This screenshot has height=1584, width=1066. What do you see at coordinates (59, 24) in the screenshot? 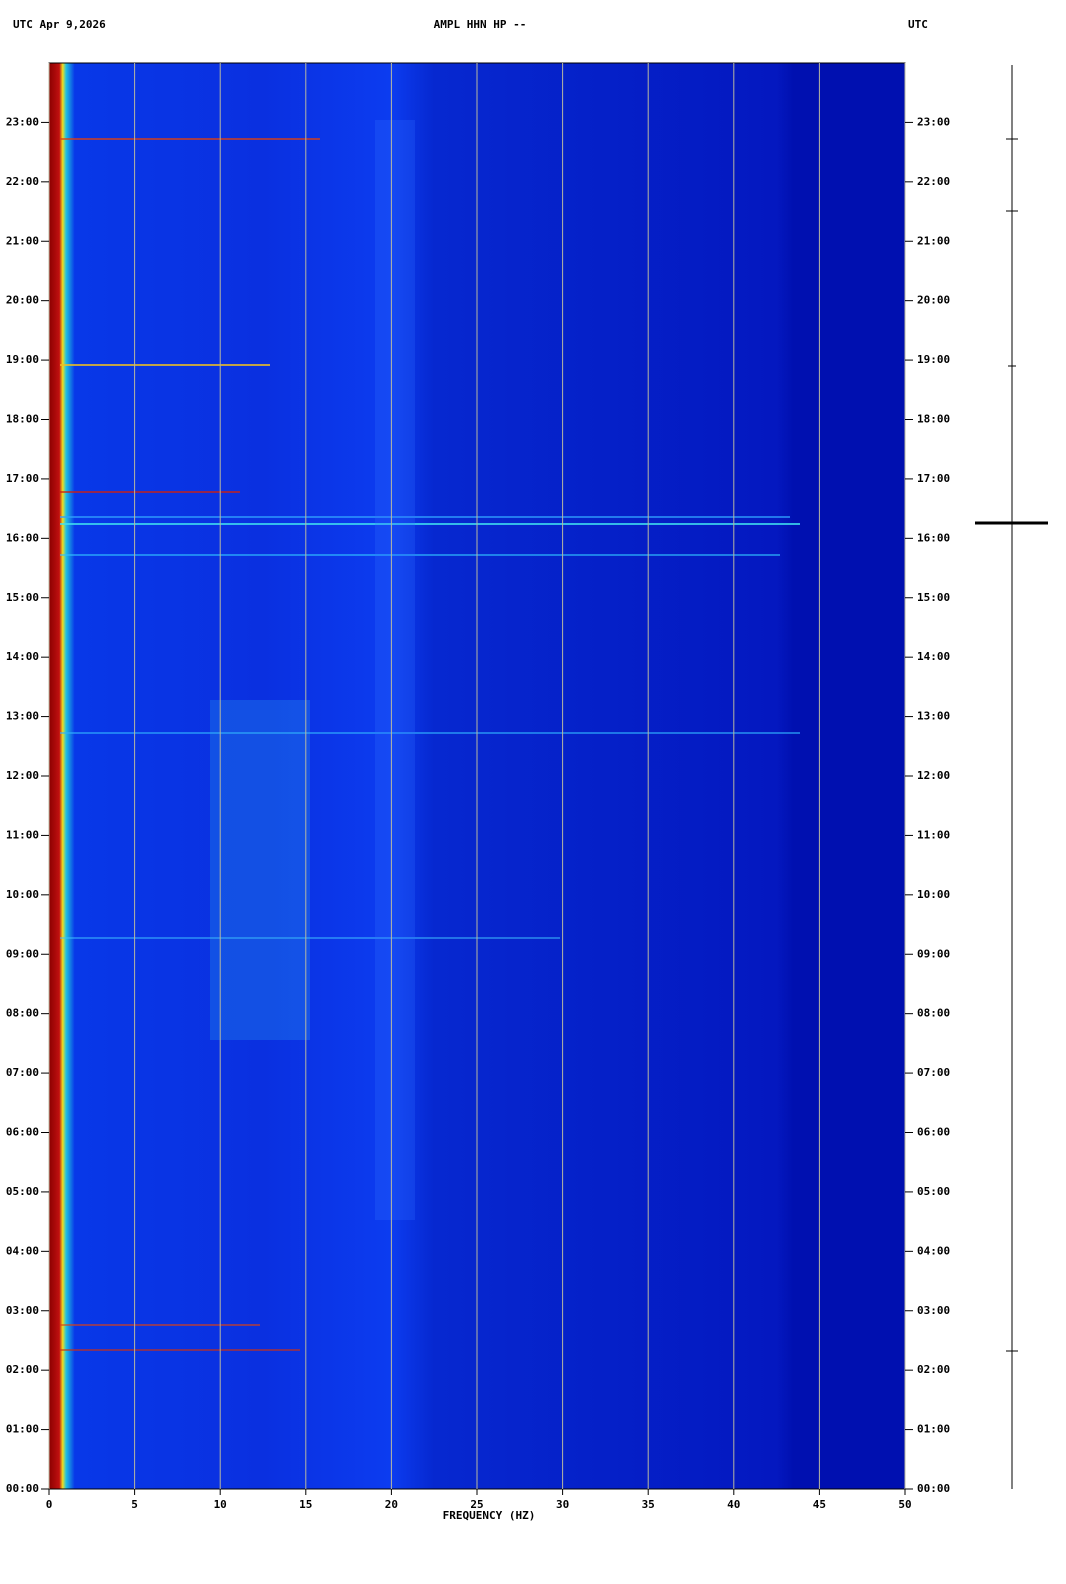
I see `date-label: UTC Apr 9,2026` at bounding box center [59, 24].